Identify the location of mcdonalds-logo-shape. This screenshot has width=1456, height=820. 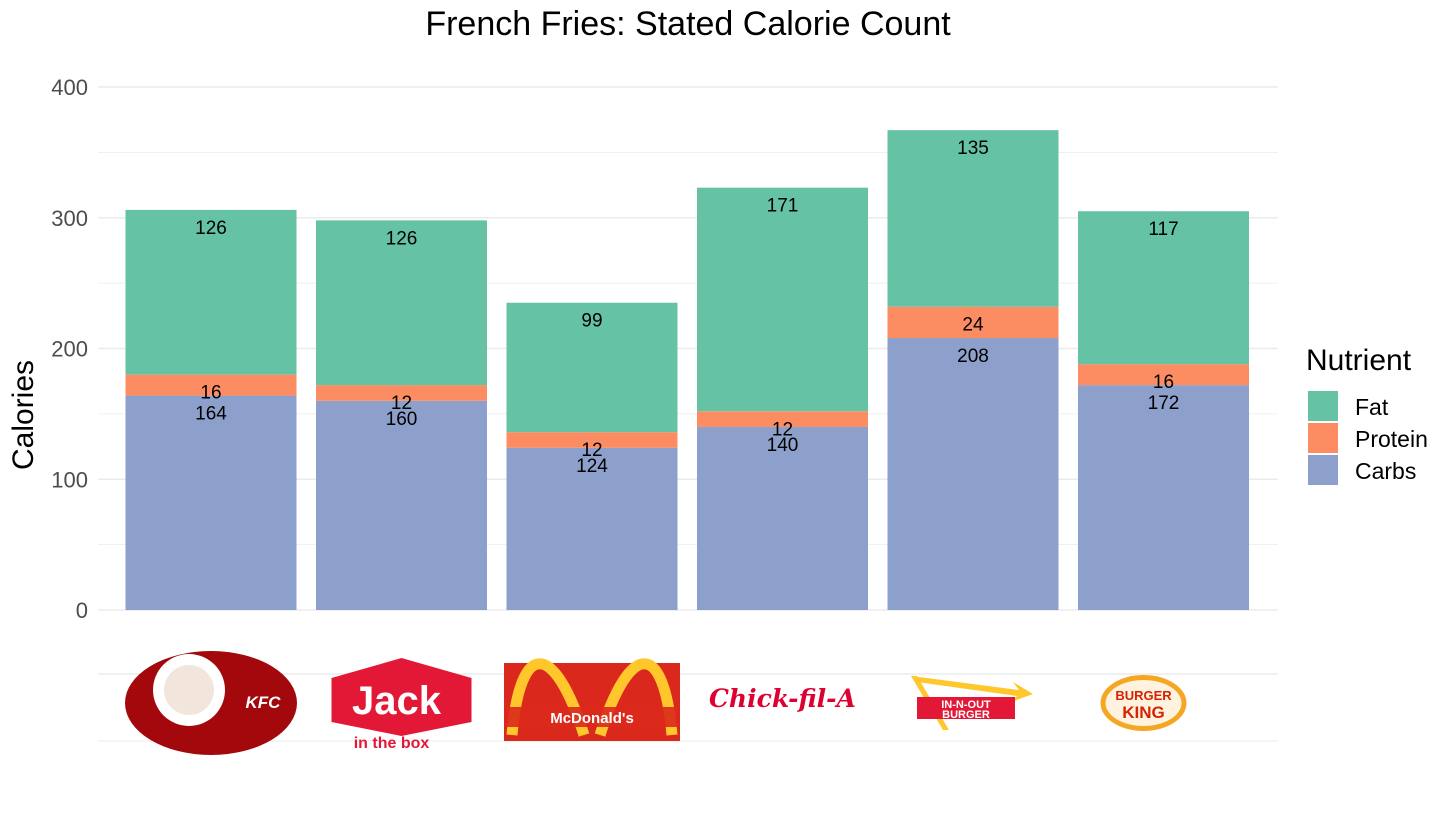
(592, 702).